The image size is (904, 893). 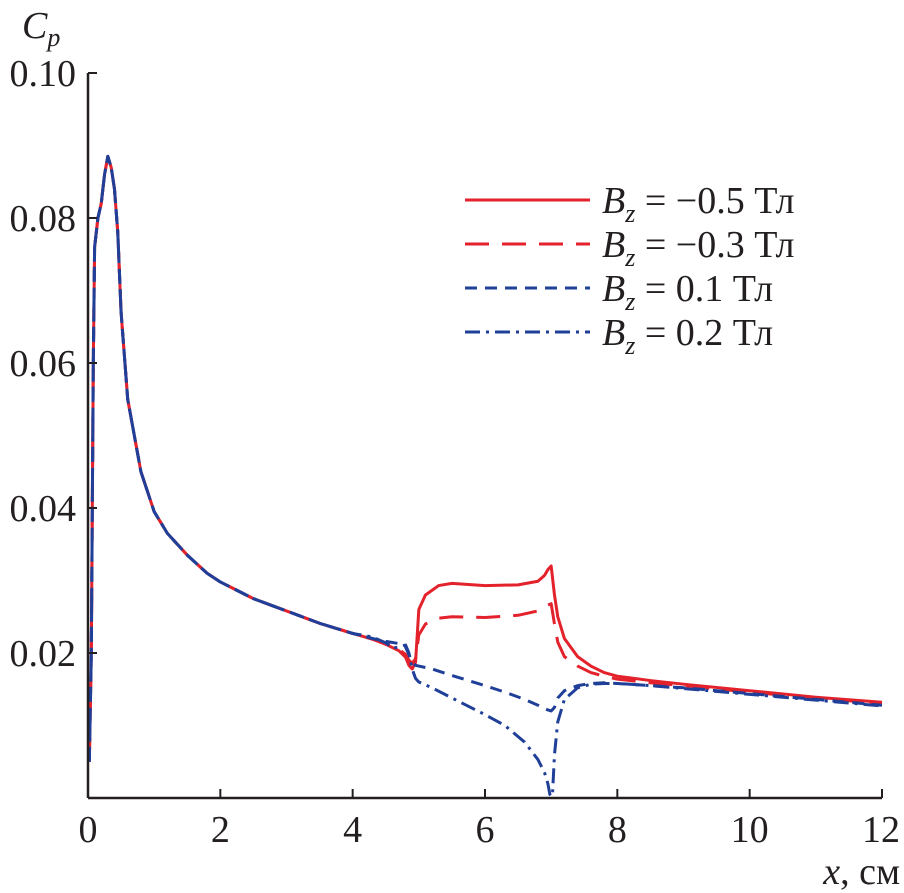 What do you see at coordinates (870, 872) in the screenshot?
I see `x-axis-title-unit: , см` at bounding box center [870, 872].